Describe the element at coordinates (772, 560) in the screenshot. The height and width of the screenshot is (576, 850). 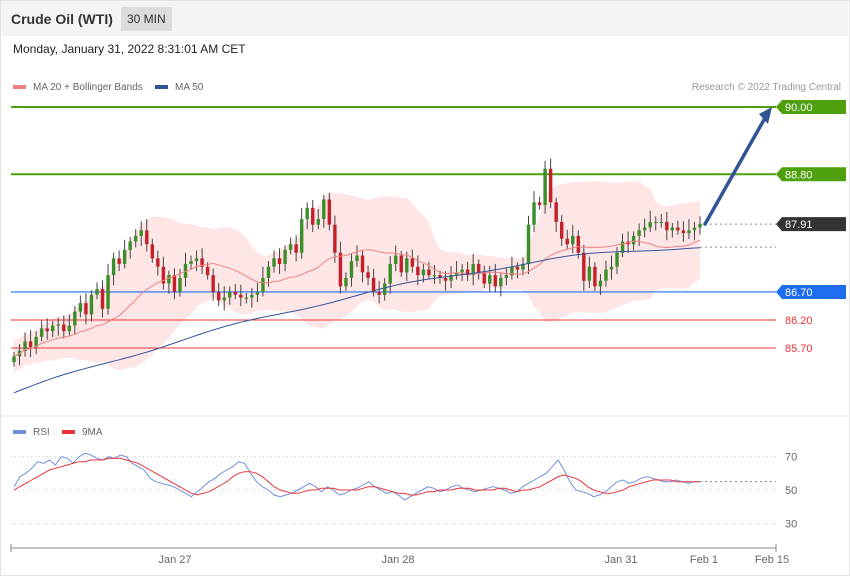
I see `x-tick-label: Feb 15` at that location.